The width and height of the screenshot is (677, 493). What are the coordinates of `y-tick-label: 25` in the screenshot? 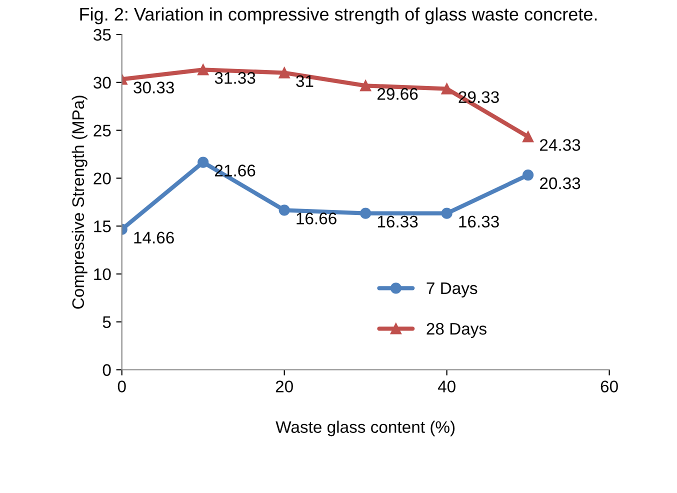 It's located at (102, 130).